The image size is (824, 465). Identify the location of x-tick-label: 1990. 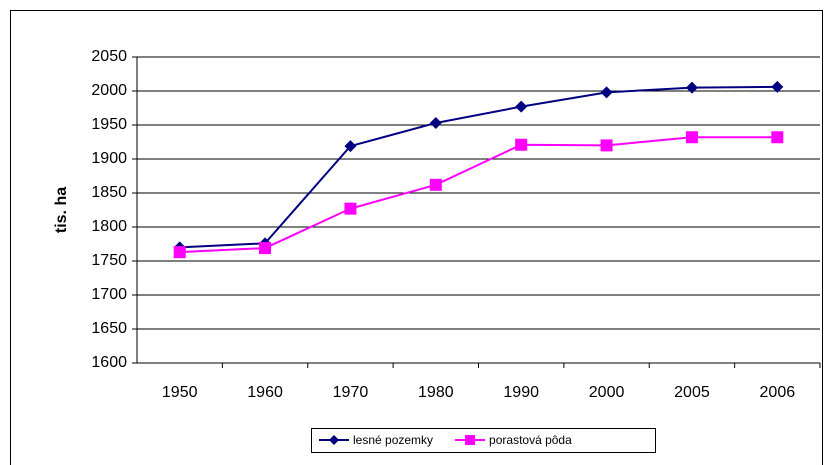
(521, 392).